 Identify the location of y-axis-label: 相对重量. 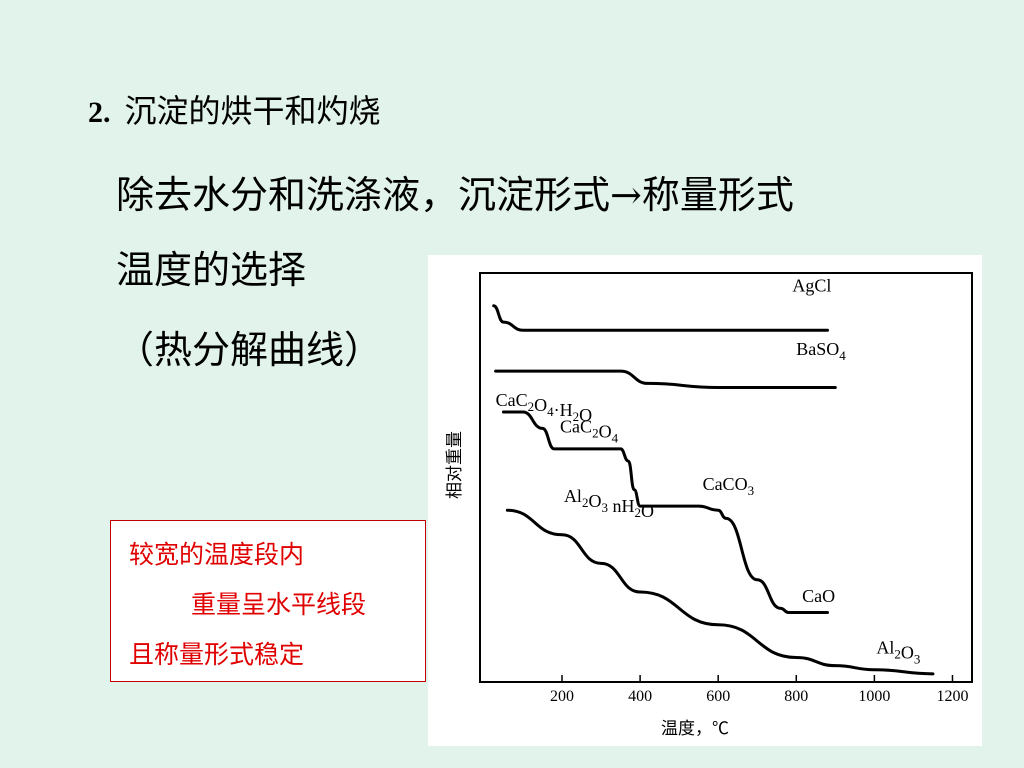
(454, 465).